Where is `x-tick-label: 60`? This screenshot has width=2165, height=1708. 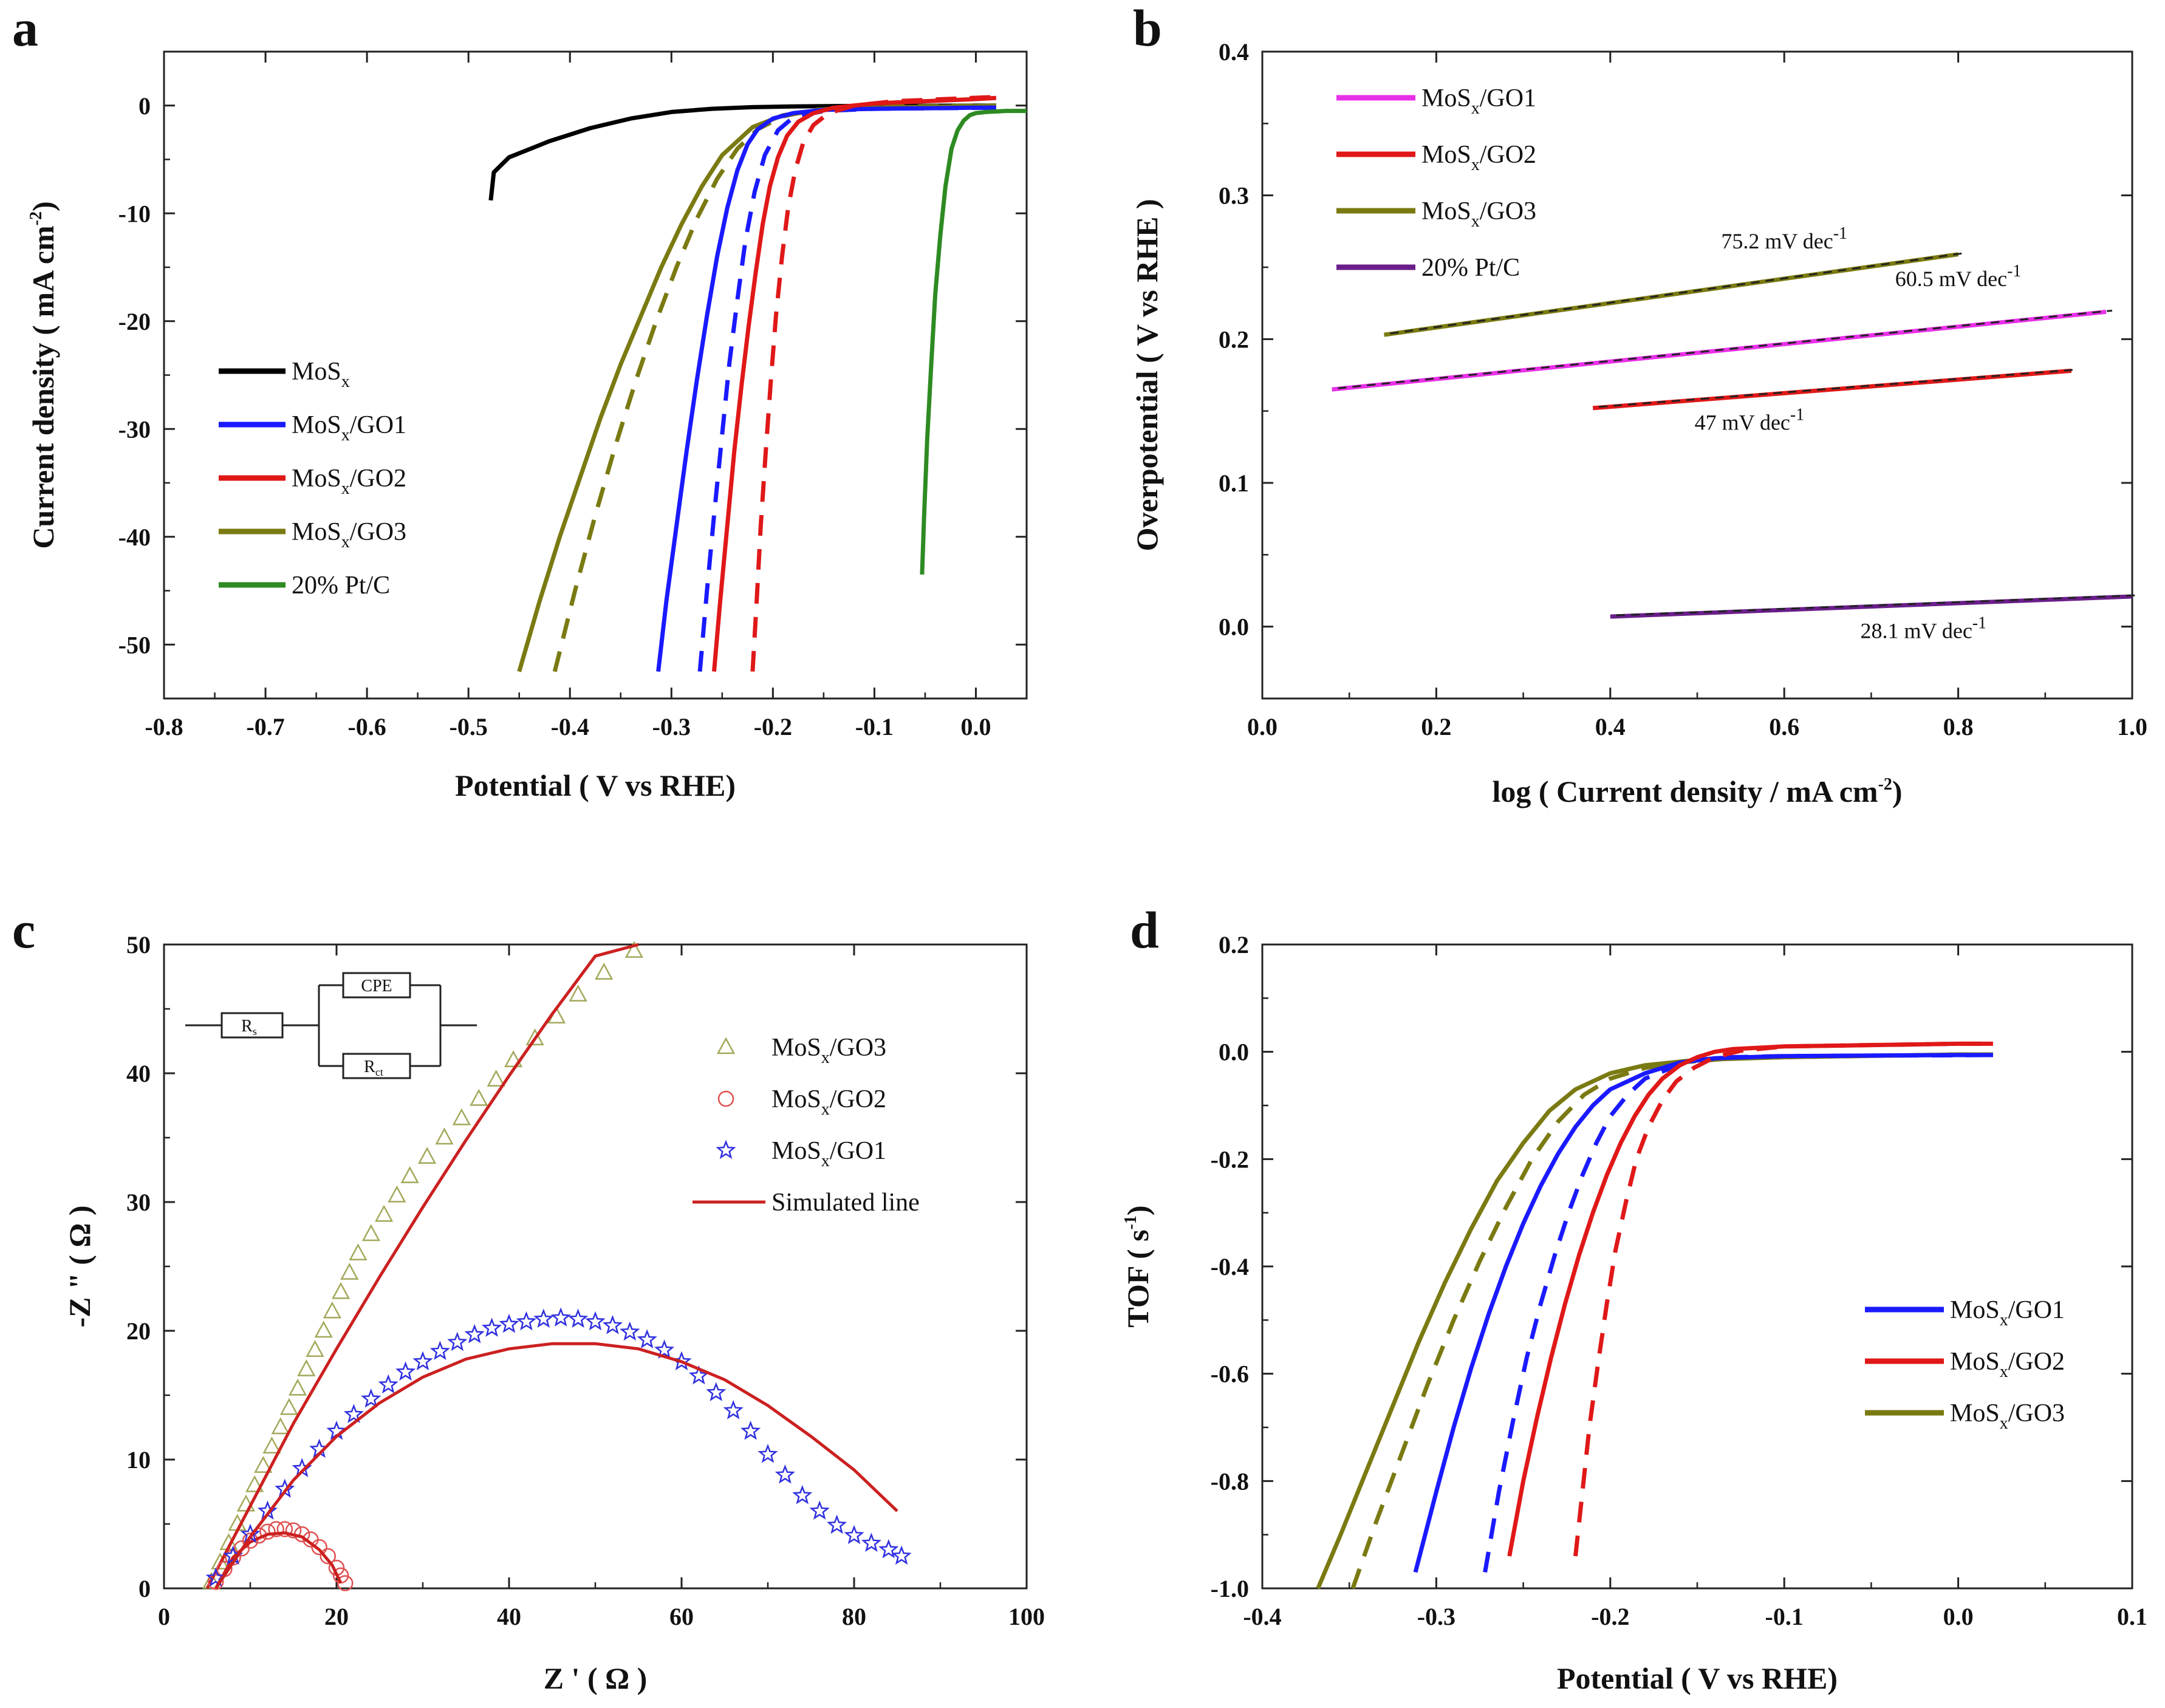 x-tick-label: 60 is located at coordinates (681, 1617).